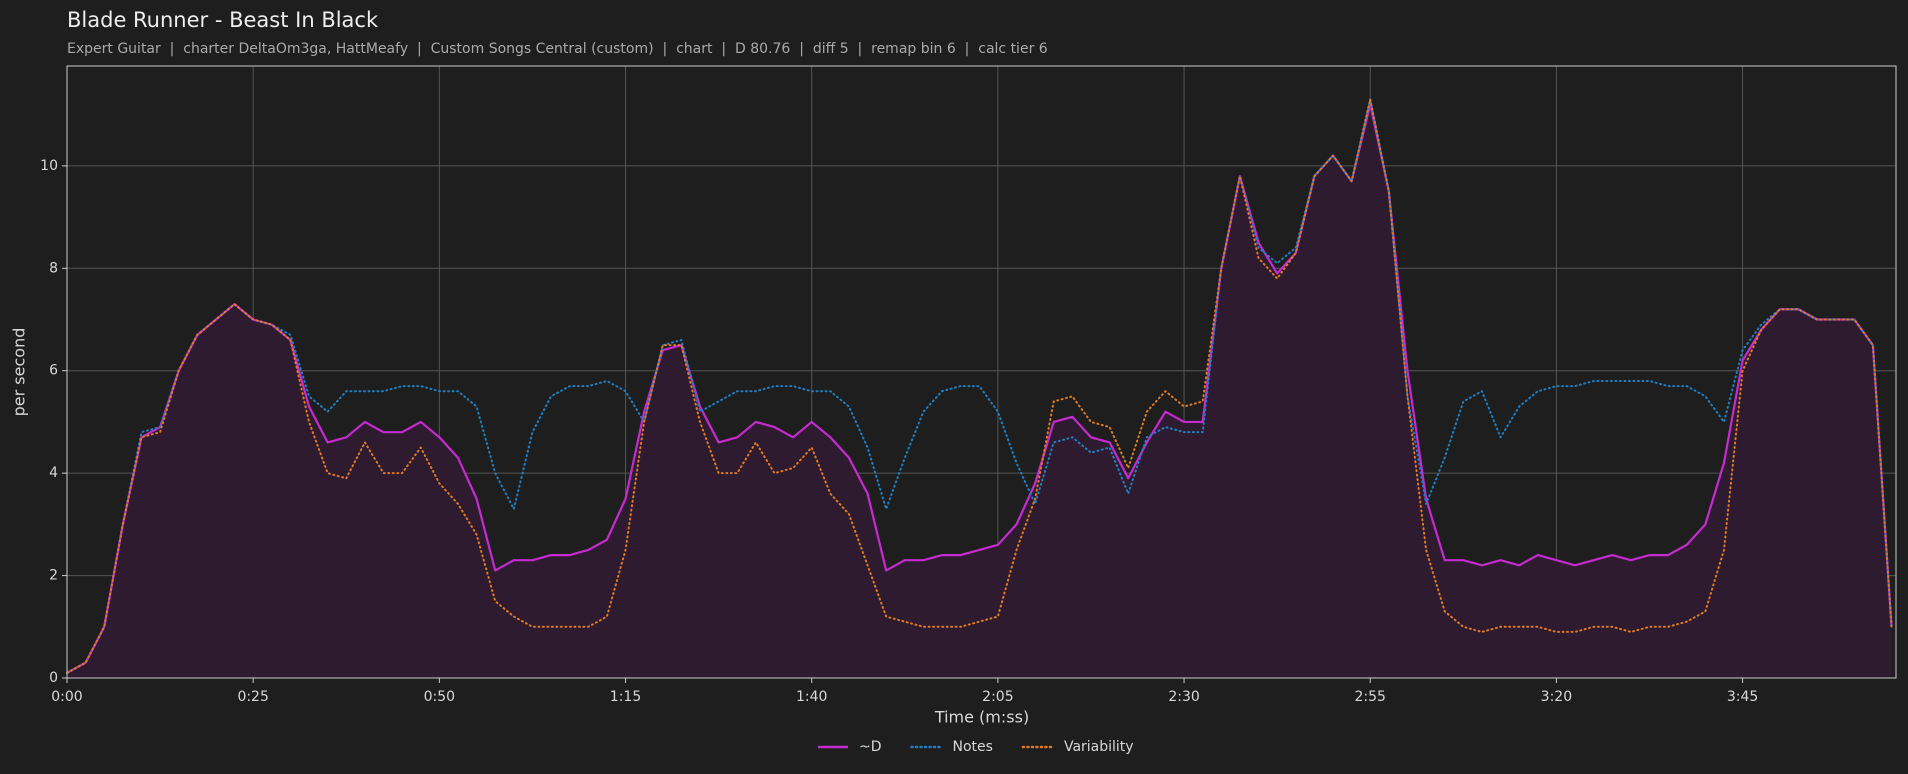 The width and height of the screenshot is (1908, 774). I want to click on legend-label: Variability, so click(1099, 747).